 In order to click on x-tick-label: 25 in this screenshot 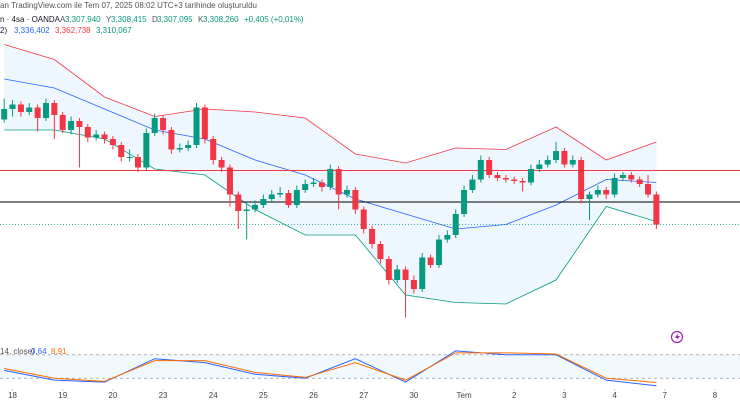, I will do `click(263, 395)`.